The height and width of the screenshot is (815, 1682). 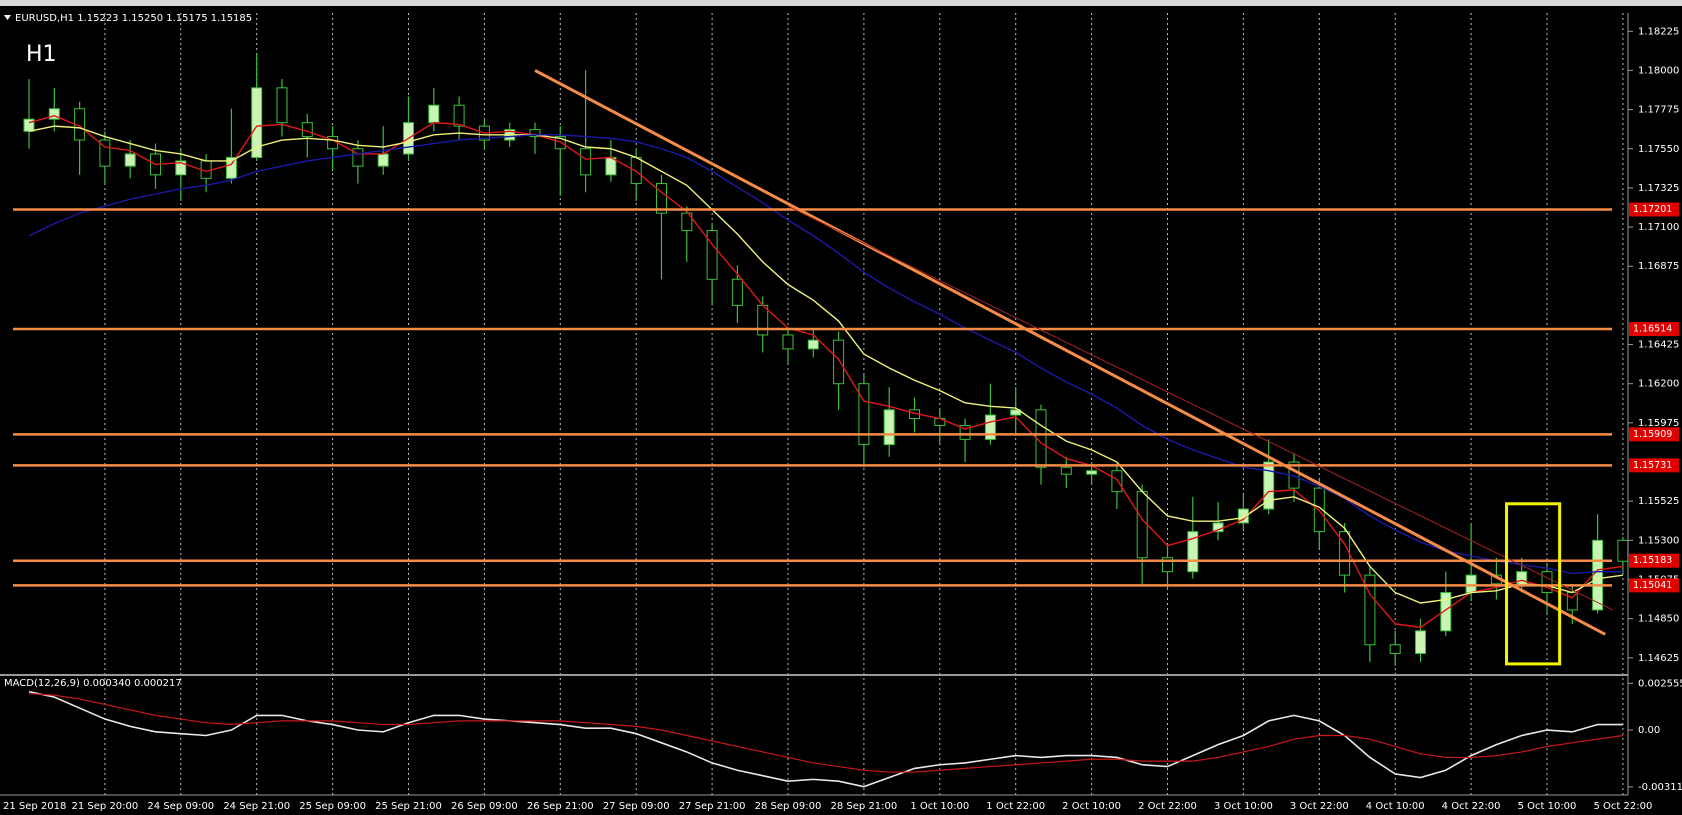 What do you see at coordinates (7, 17) in the screenshot?
I see `menu-triangle` at bounding box center [7, 17].